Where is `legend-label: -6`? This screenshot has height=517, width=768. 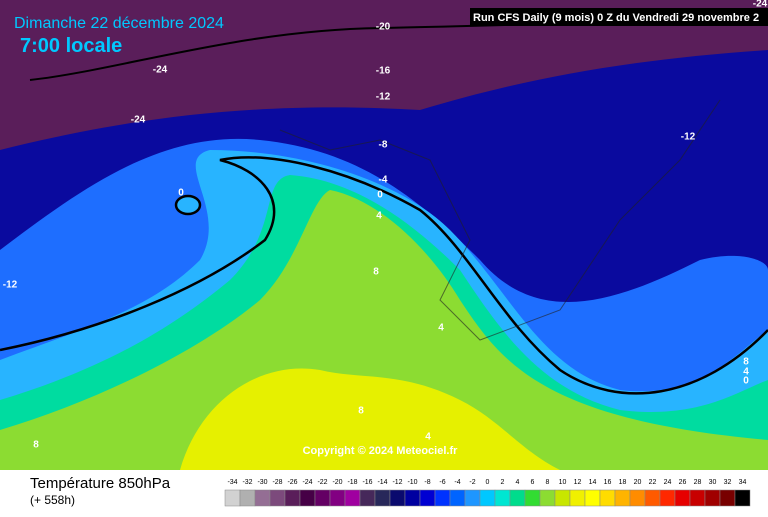 legend-label: -6 is located at coordinates (442, 482).